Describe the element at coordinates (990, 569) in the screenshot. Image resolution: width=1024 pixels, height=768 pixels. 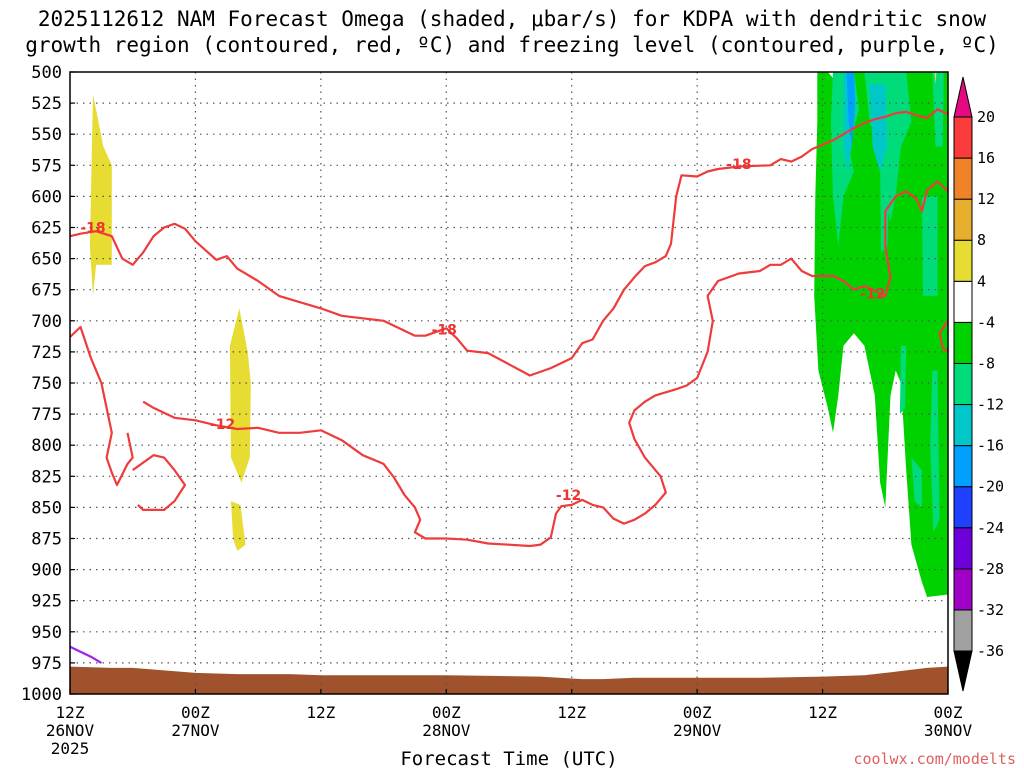
I see `colorbar-label-2: -28` at that location.